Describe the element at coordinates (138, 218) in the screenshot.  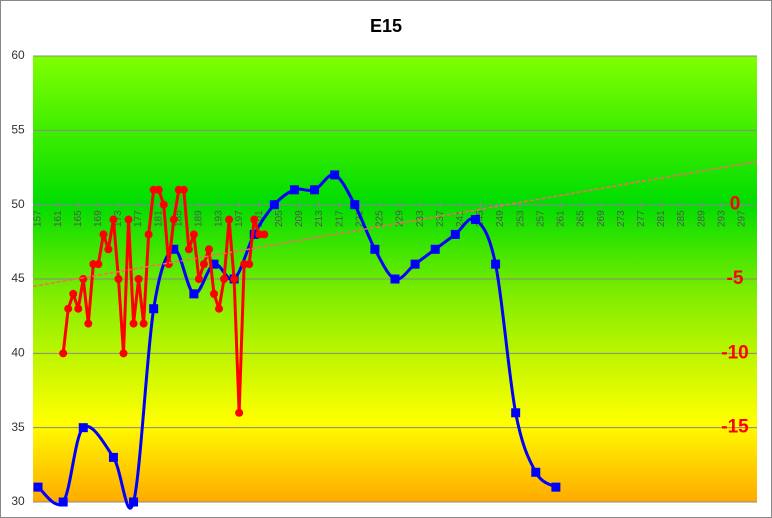
I see `x-tick-label: 177` at that location.